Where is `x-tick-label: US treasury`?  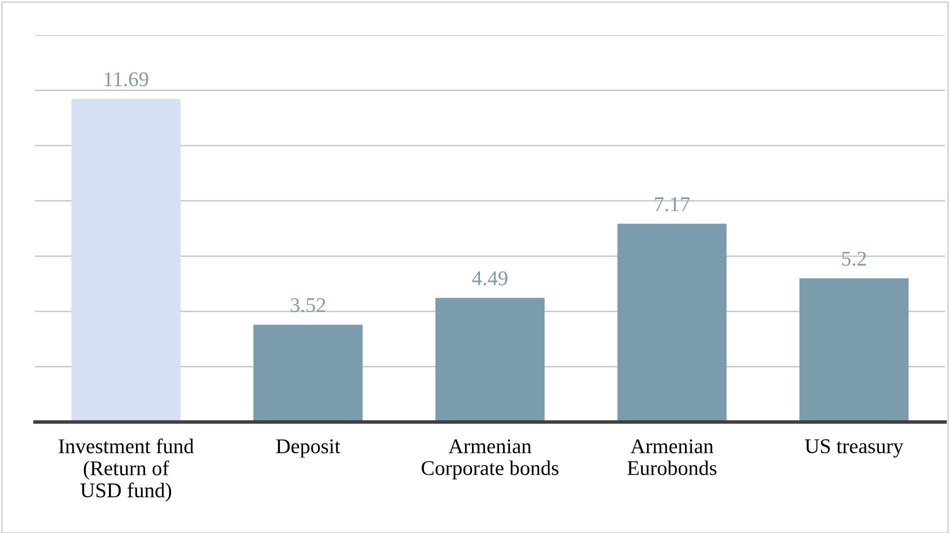 x-tick-label: US treasury is located at coordinates (854, 448).